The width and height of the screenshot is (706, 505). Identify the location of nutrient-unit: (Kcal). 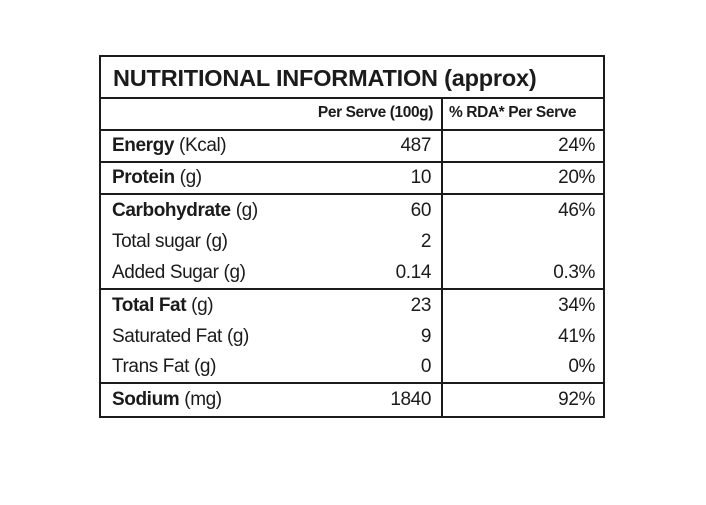
(203, 145).